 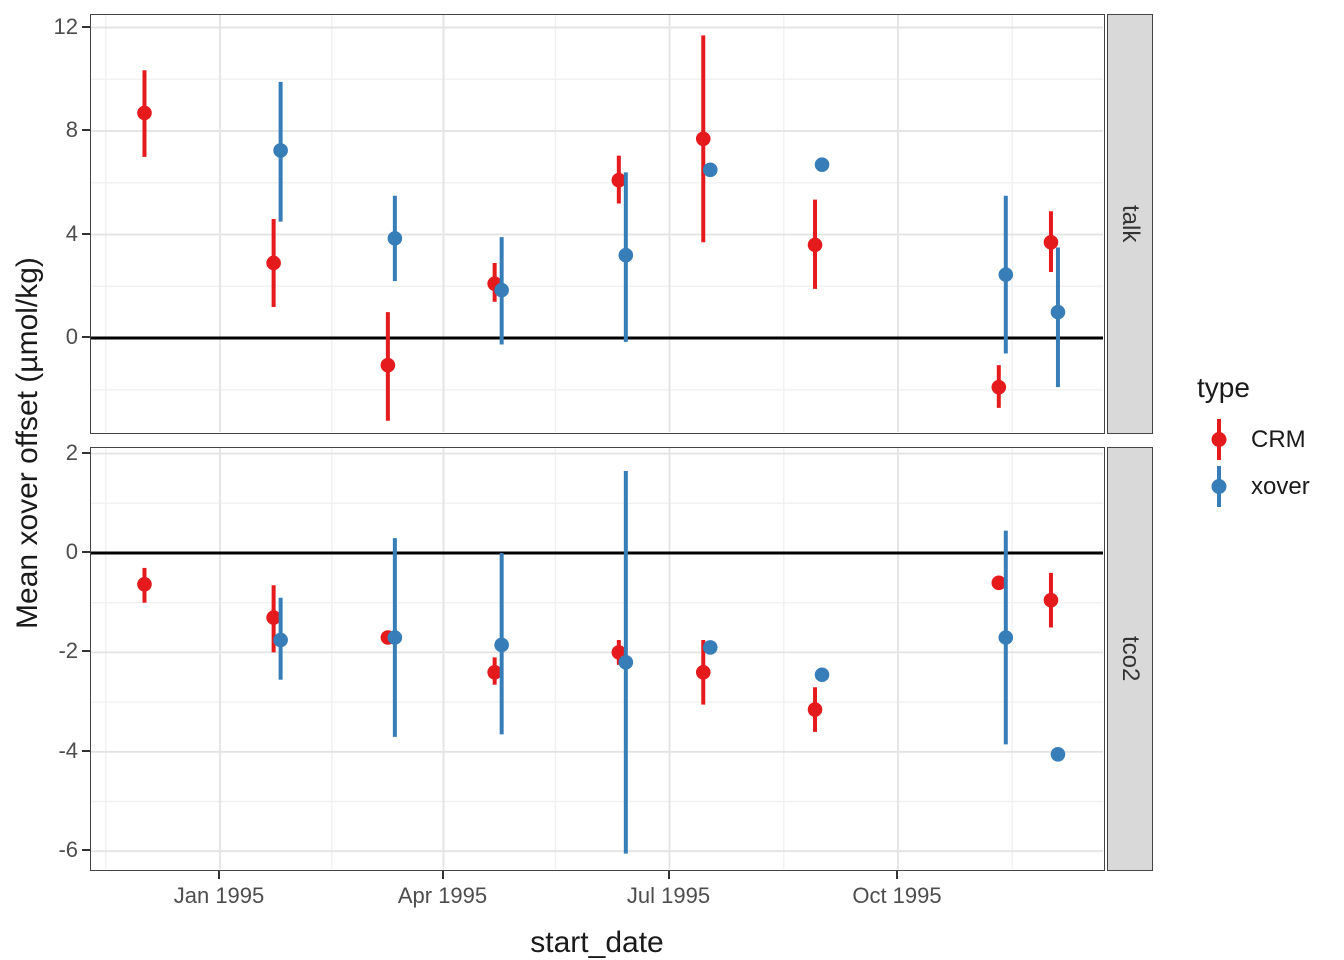 What do you see at coordinates (1223, 387) in the screenshot?
I see `legend-title: type` at bounding box center [1223, 387].